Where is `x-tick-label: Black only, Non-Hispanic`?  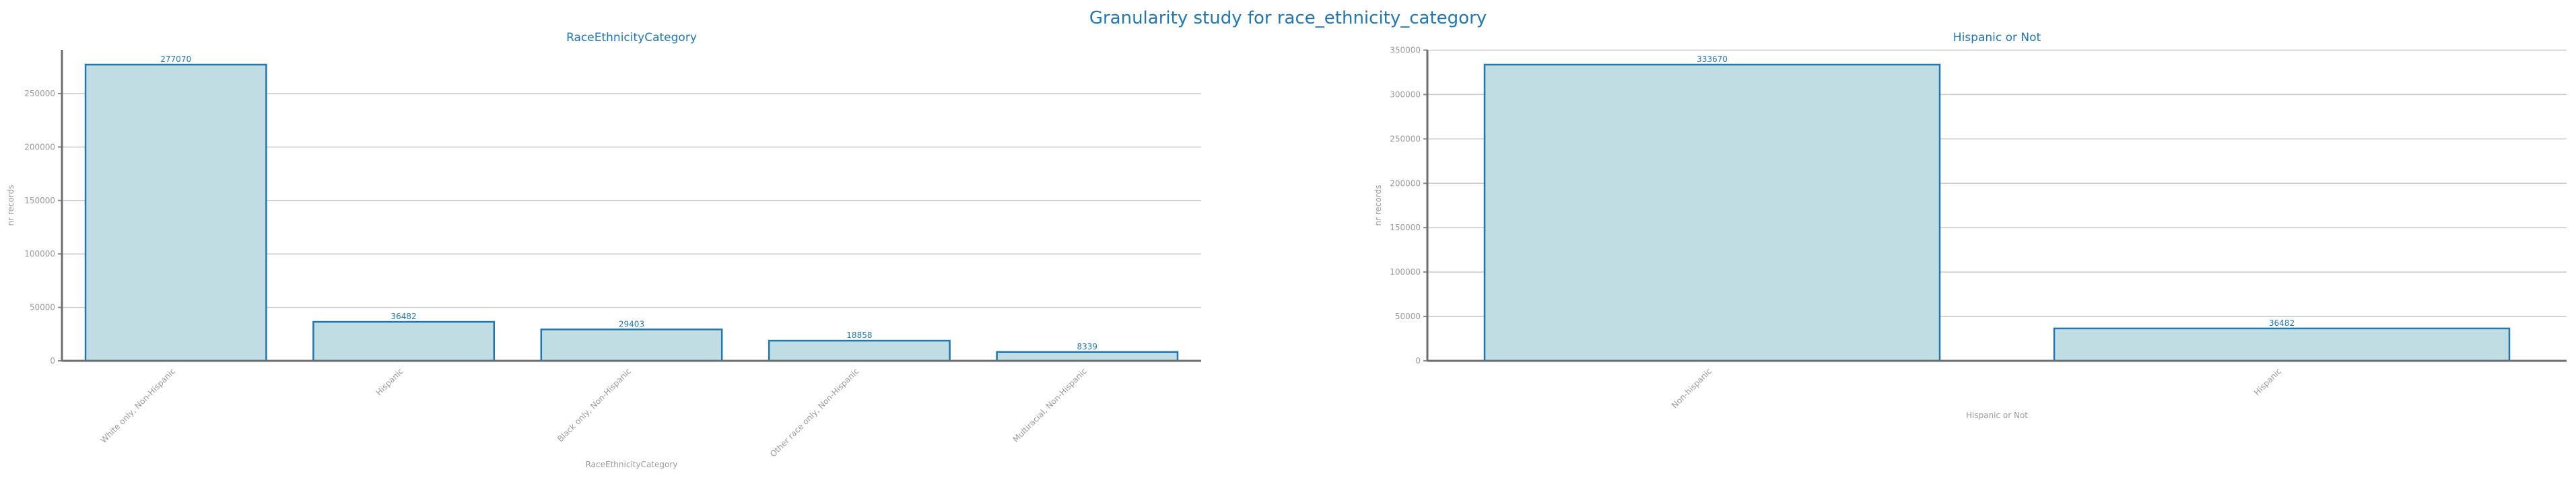
x-tick-label: Black only, Non-Hispanic is located at coordinates (594, 405).